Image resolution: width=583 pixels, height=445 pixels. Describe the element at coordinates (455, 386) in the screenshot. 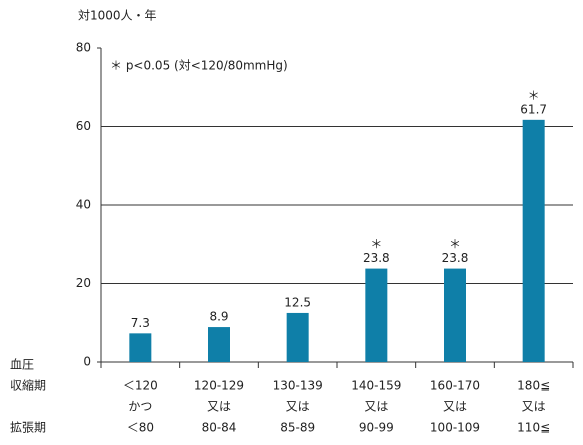

I see `x-tick-label: 160-170` at that location.